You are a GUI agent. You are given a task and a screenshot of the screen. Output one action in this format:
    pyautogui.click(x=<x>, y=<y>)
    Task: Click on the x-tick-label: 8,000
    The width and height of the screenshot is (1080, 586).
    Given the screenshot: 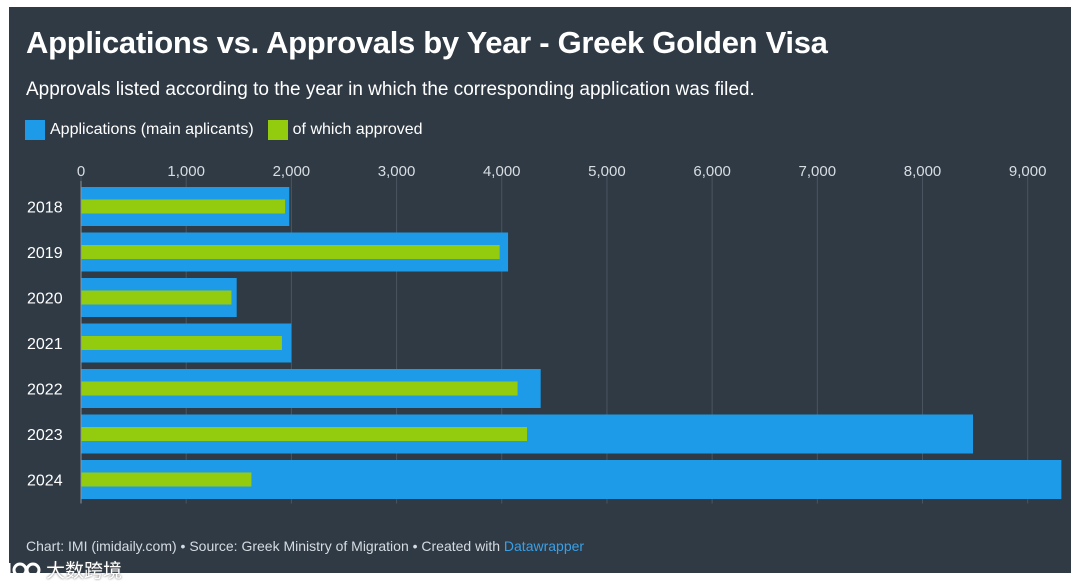 What is the action you would take?
    pyautogui.click(x=923, y=171)
    